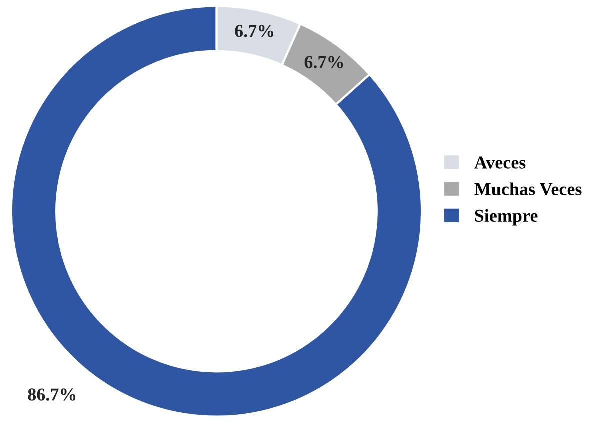 This screenshot has height=423, width=602. Describe the element at coordinates (52, 394) in the screenshot. I see `data-label: 86.7%` at that location.